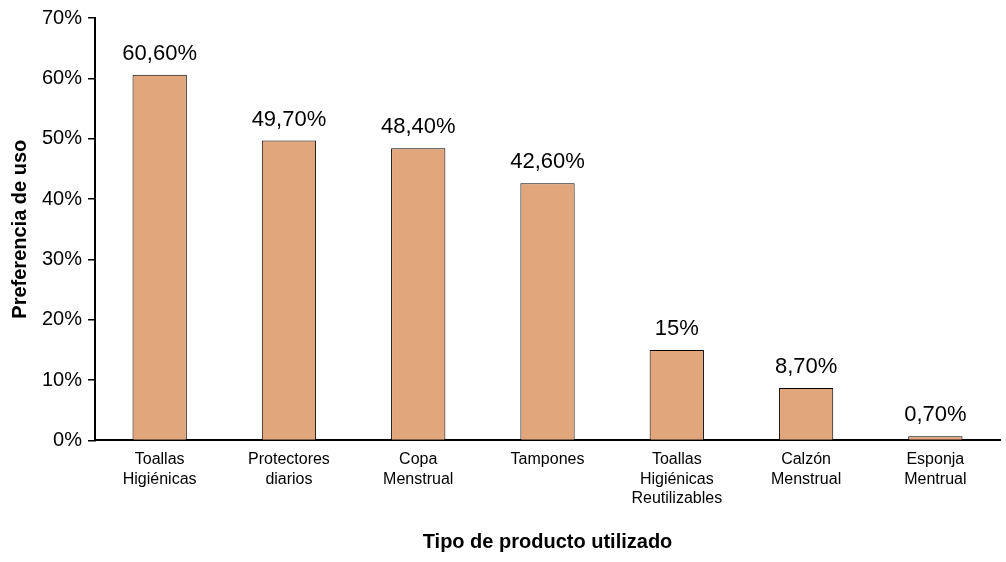 The image size is (1006, 562). What do you see at coordinates (418, 126) in the screenshot?
I see `data-label: 48,40%` at bounding box center [418, 126].